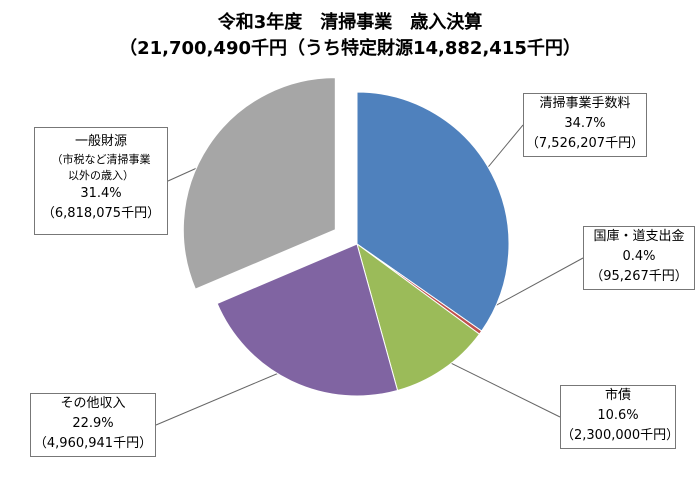 The height and width of the screenshot is (486, 700). I want to click on label-bonds: 市債 10.6% （2,300,000千円）, so click(620, 417).